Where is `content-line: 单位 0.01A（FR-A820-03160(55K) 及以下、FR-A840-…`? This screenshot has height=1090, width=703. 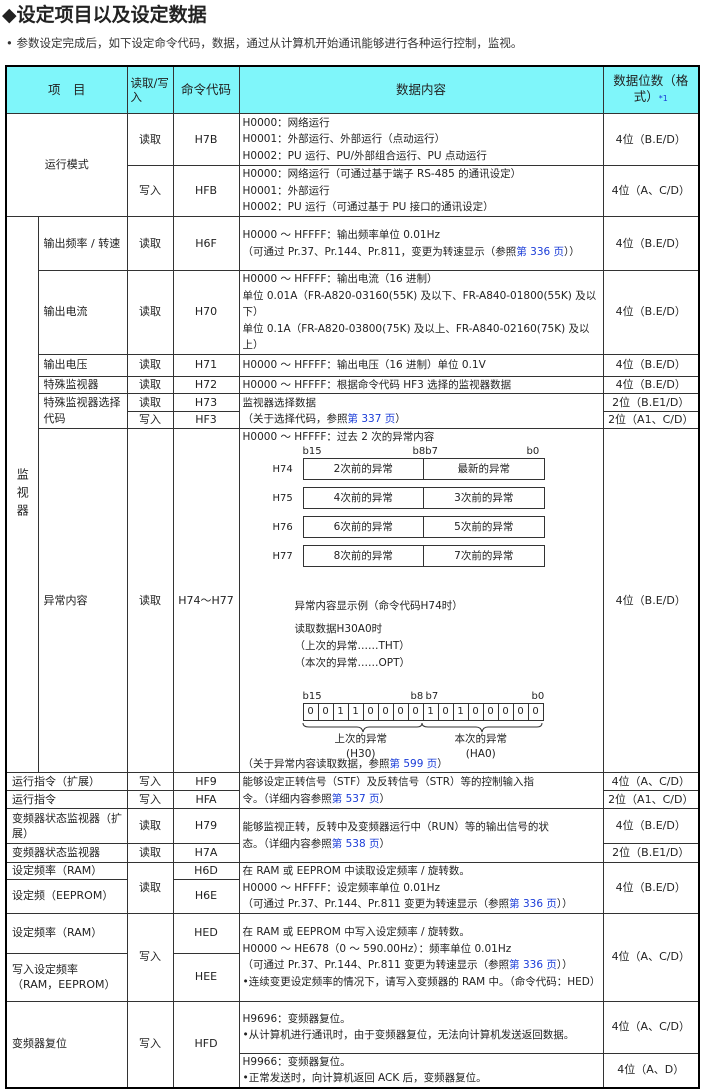 content-line: 单位 0.01A（FR-A820-03160(55K) 及以下、FR-A840-… is located at coordinates (421, 304).